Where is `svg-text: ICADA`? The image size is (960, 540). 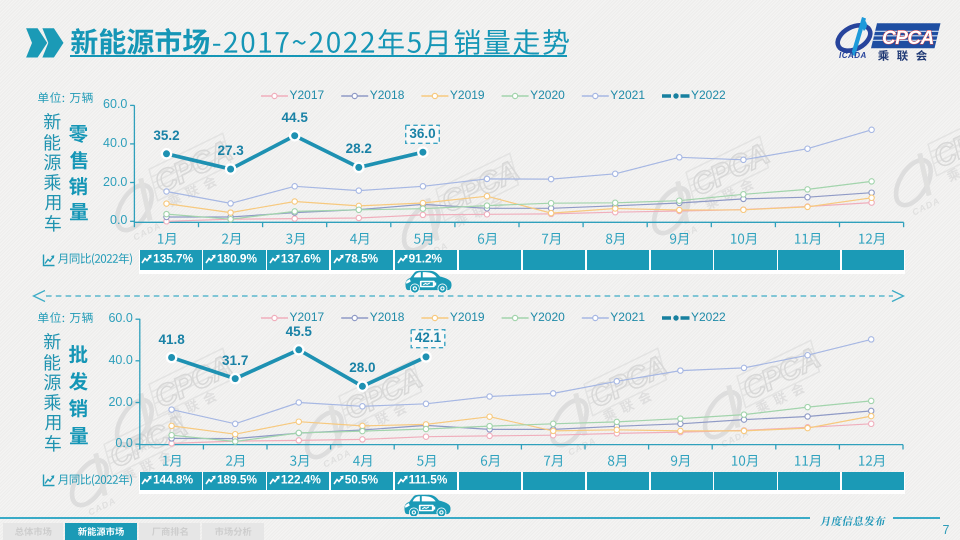
svg-text: ICADA is located at coordinates (853, 55).